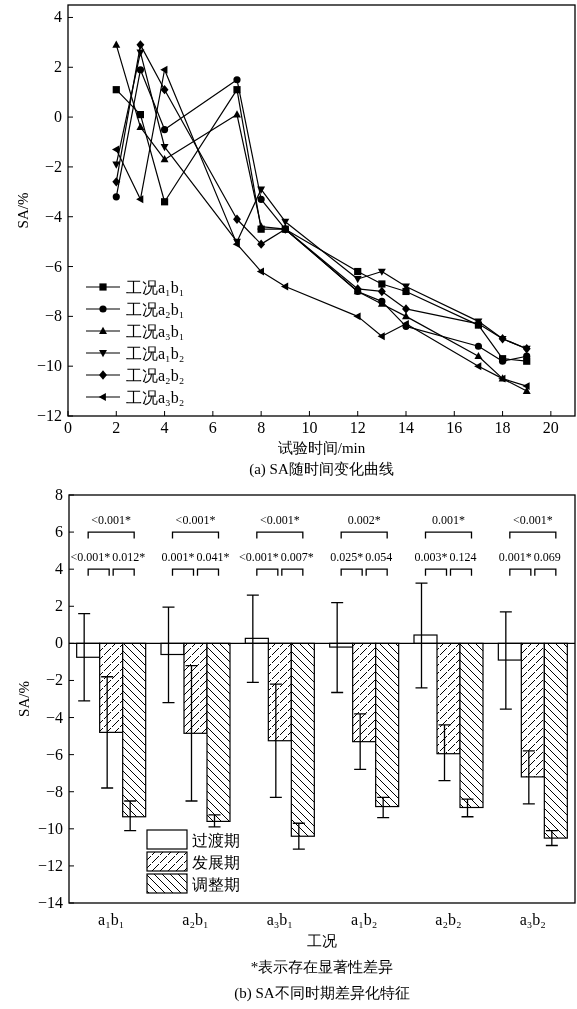  Describe the element at coordinates (155, 353) in the screenshot. I see `legend-label: 工况a₁b₂` at that location.